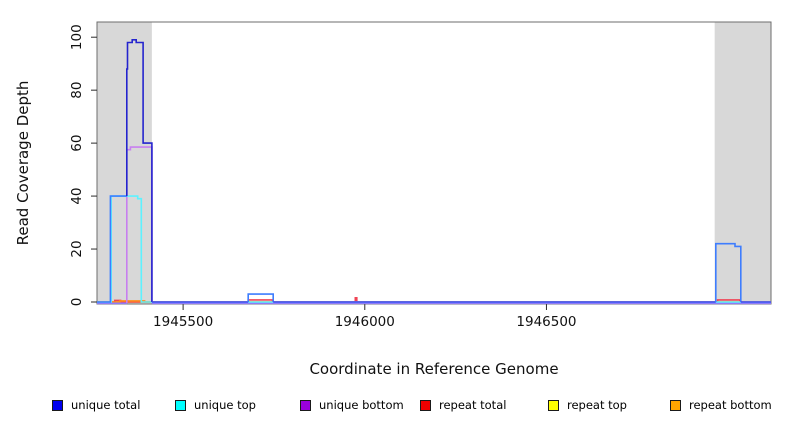 This screenshot has width=792, height=432. Describe the element at coordinates (77, 195) in the screenshot. I see `y-tick-label: 40` at that location.